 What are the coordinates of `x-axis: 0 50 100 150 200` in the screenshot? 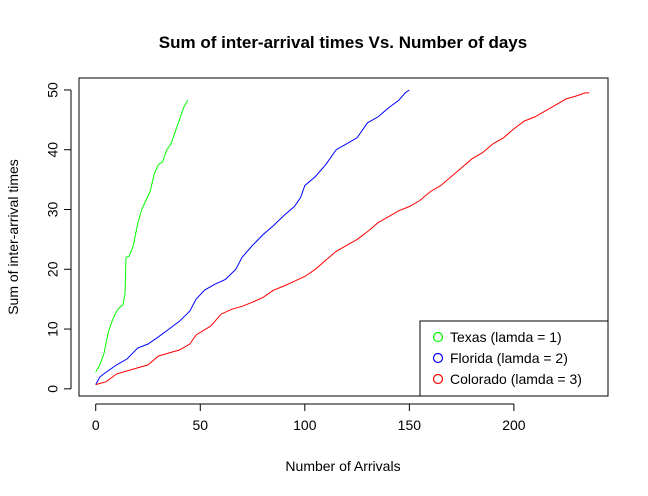 It's located at (309, 418).